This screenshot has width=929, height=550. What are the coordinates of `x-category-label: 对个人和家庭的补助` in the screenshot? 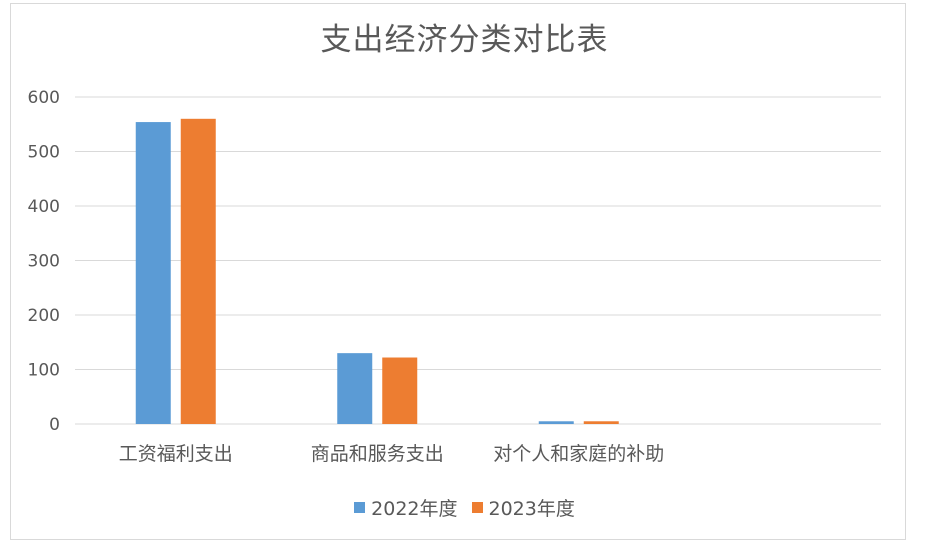 It's located at (578, 454).